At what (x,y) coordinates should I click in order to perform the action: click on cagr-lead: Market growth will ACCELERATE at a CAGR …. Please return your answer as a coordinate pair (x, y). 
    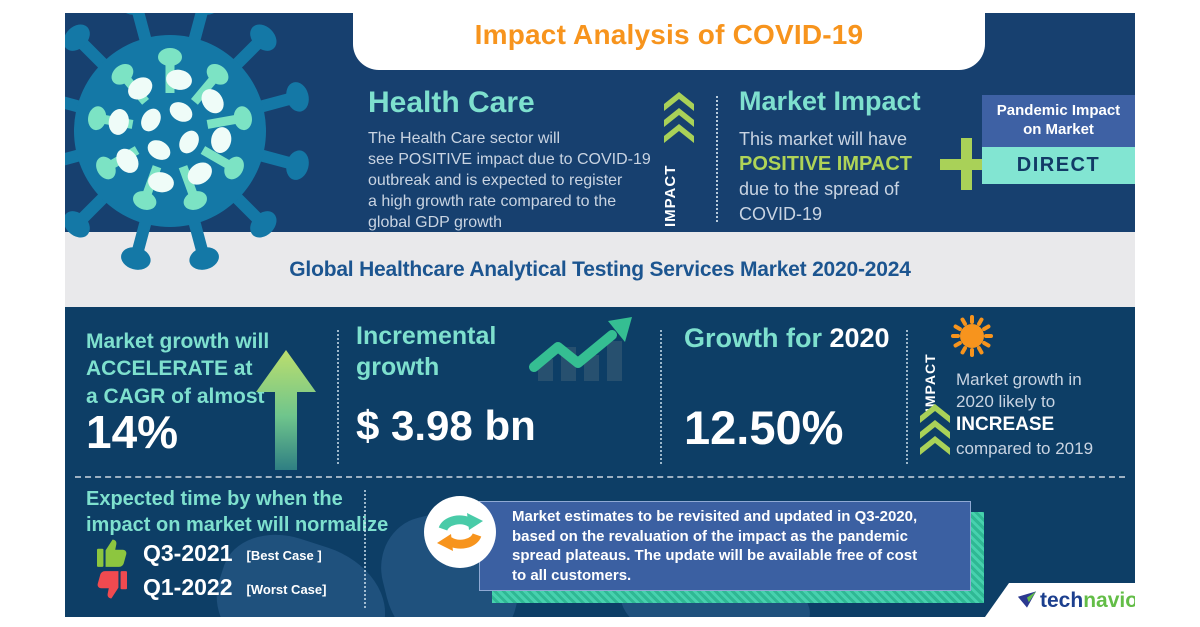
    Looking at the image, I should click on (178, 369).